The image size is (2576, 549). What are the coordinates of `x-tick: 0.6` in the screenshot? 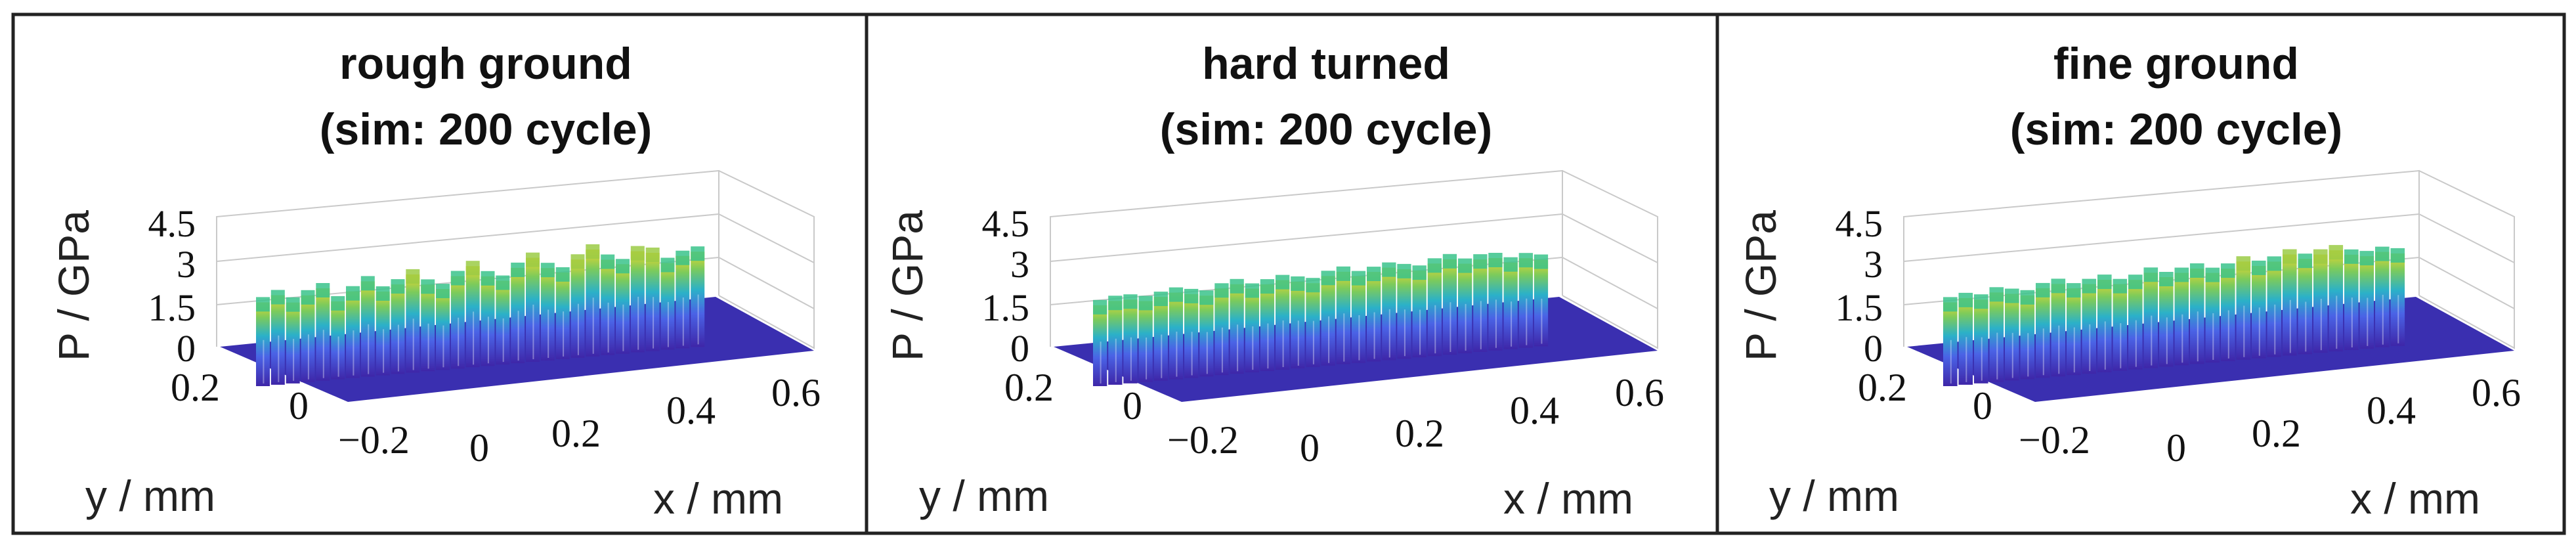 It's located at (1639, 392).